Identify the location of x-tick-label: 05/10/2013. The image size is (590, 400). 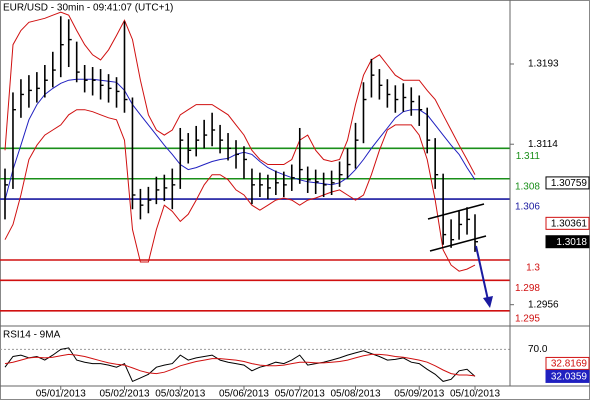
(475, 394).